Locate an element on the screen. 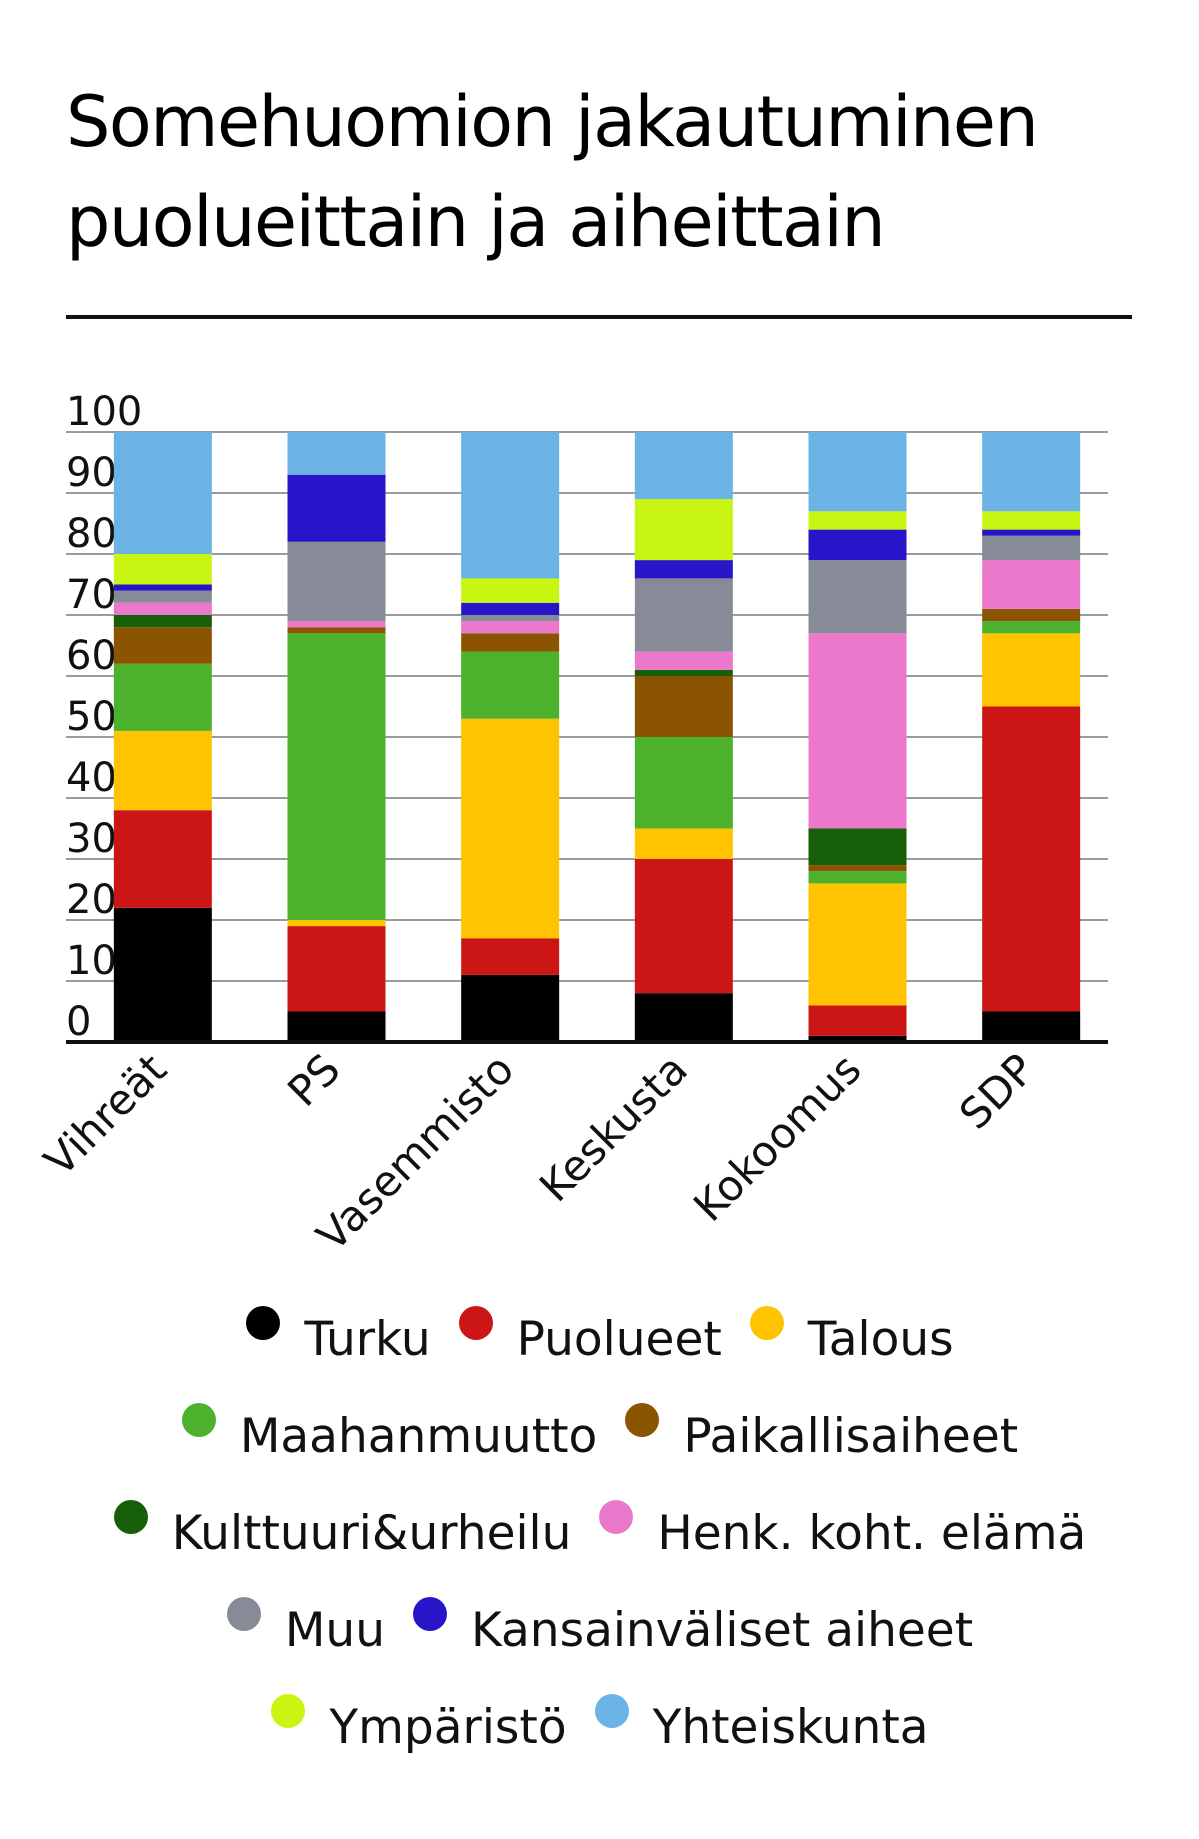 The image size is (1199, 1839). y-tick-label: 50 is located at coordinates (91, 717).